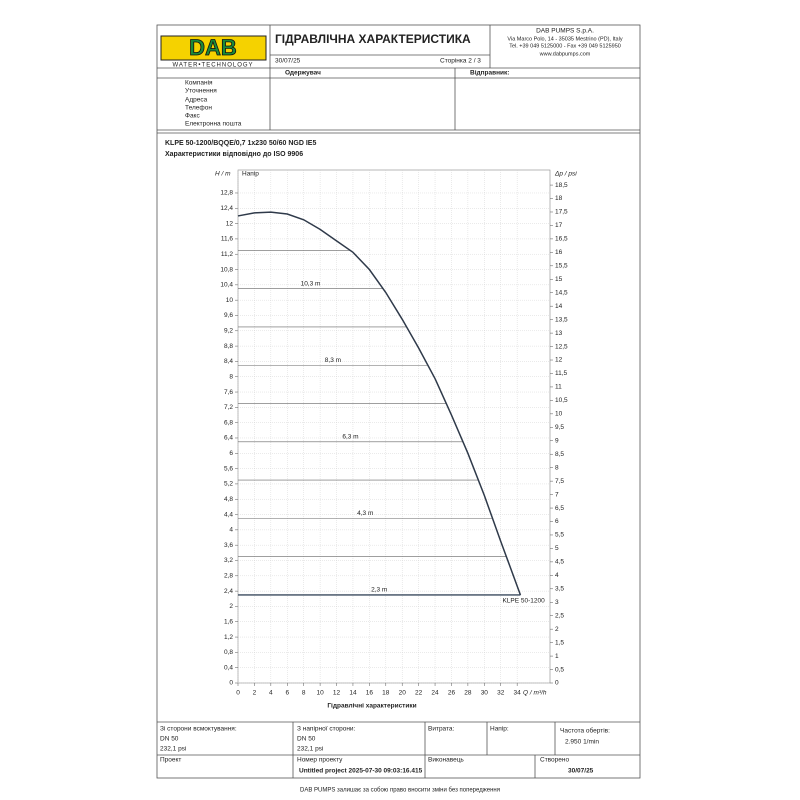 This screenshot has height=800, width=800. What do you see at coordinates (557, 683) in the screenshot?
I see `y2-tick-label: 0` at bounding box center [557, 683].